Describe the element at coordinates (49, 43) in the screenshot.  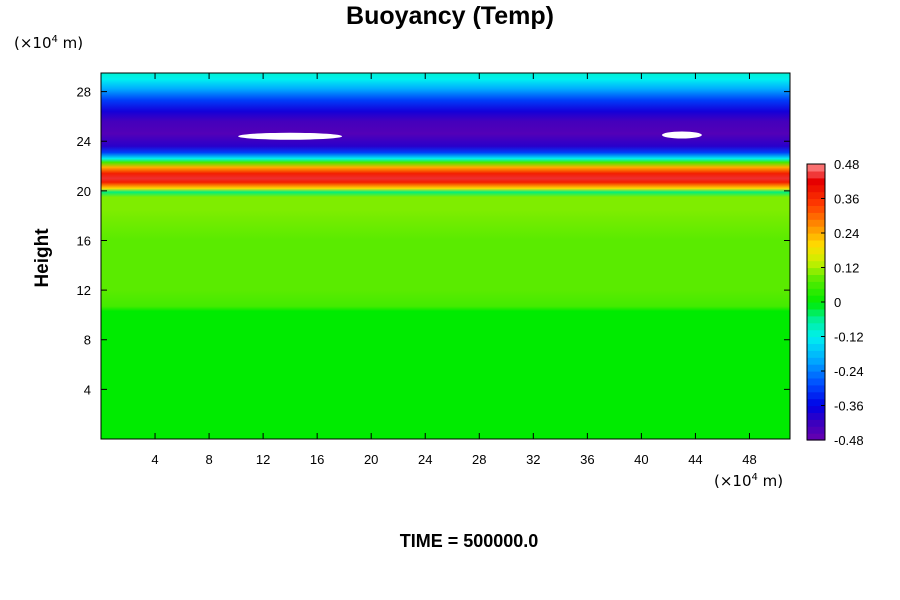
I see `y-axis-unit: (×104 m)` at that location.